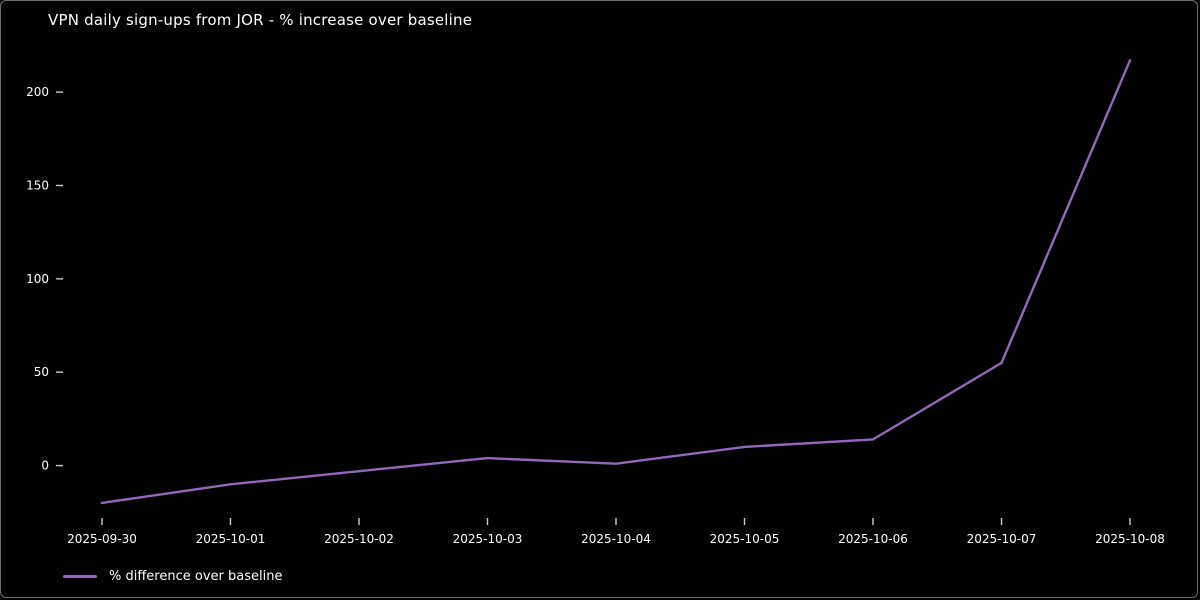 The height and width of the screenshot is (600, 1200). I want to click on x-tick-label: 2025-09-30, so click(102, 539).